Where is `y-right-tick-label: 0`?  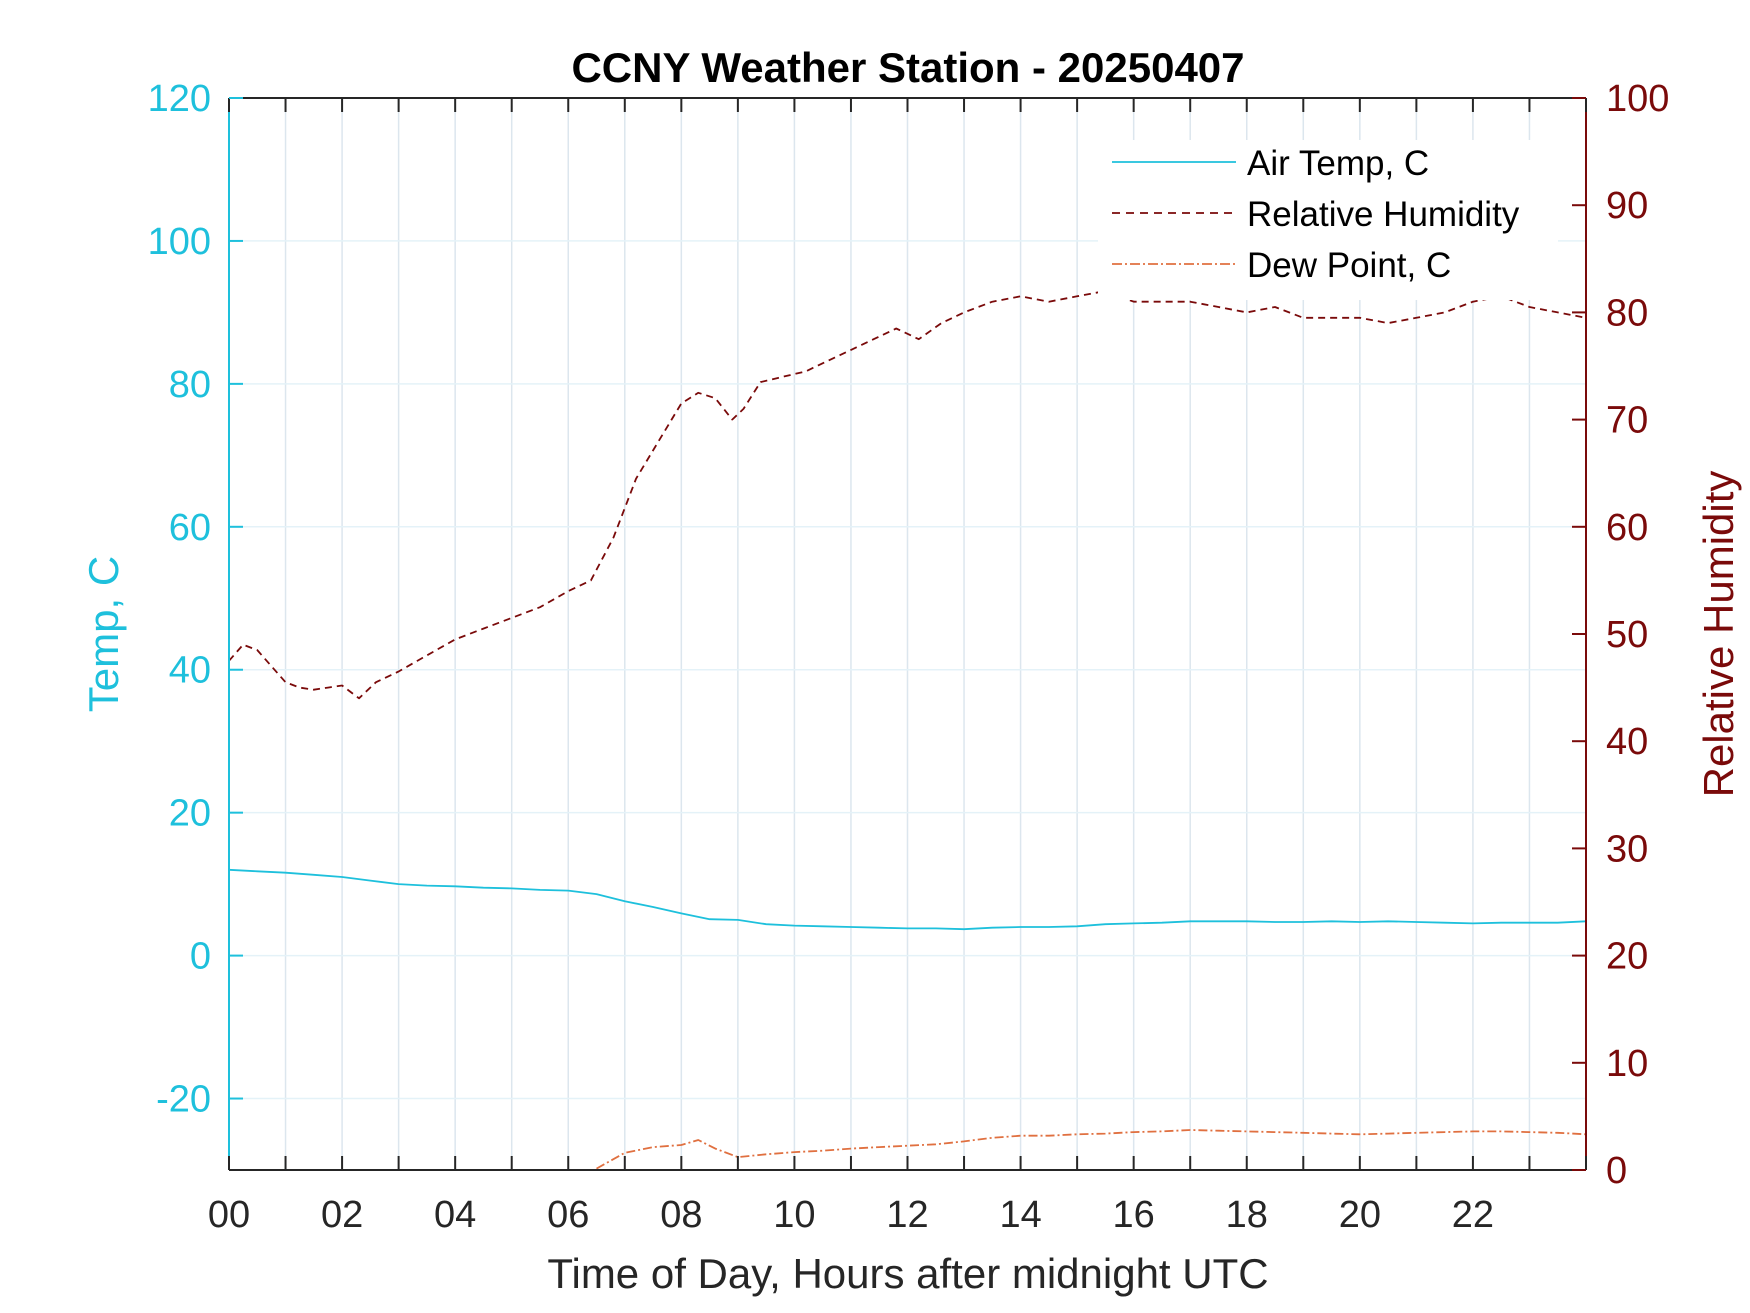 y-right-tick-label: 0 is located at coordinates (1616, 1171).